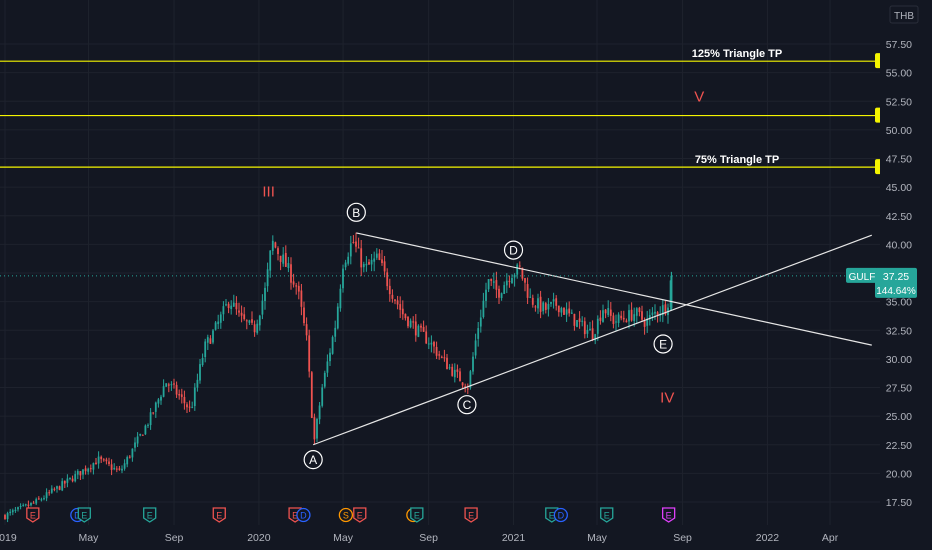 The height and width of the screenshot is (550, 932). What do you see at coordinates (896, 277) in the screenshot?
I see `last-price-value: 37.25` at bounding box center [896, 277].